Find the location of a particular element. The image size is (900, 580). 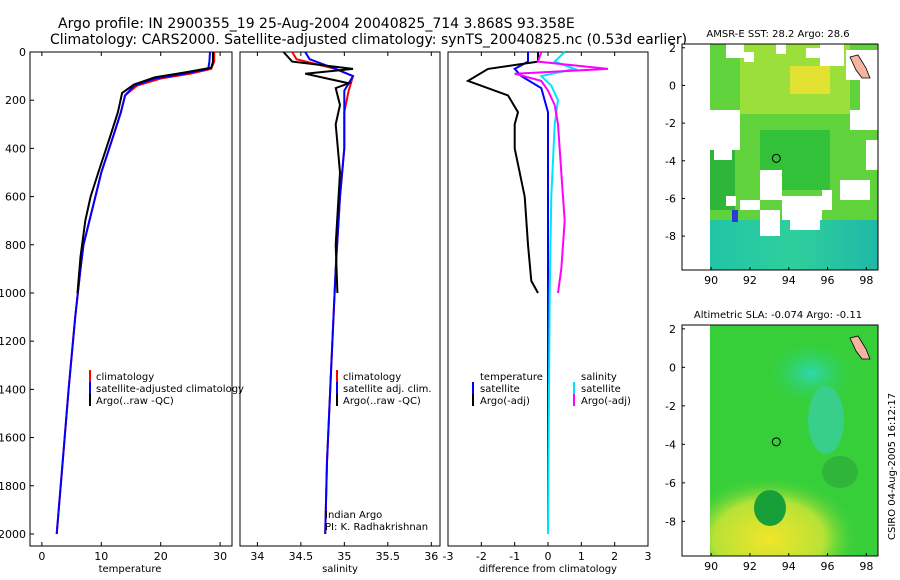

x-tick-label: -3 is located at coordinates (448, 556).